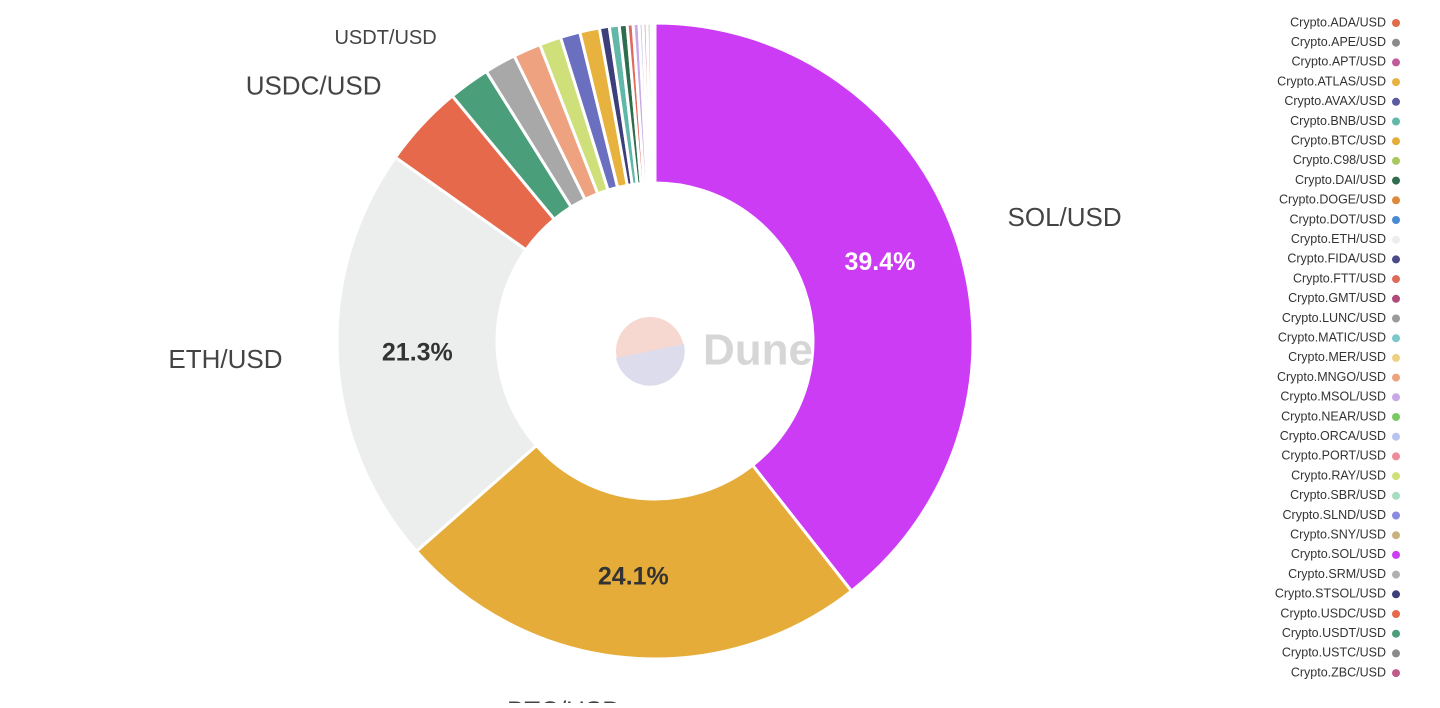  Describe the element at coordinates (1331, 81) in the screenshot. I see `legend-label: Crypto.ATLAS/USD` at that location.